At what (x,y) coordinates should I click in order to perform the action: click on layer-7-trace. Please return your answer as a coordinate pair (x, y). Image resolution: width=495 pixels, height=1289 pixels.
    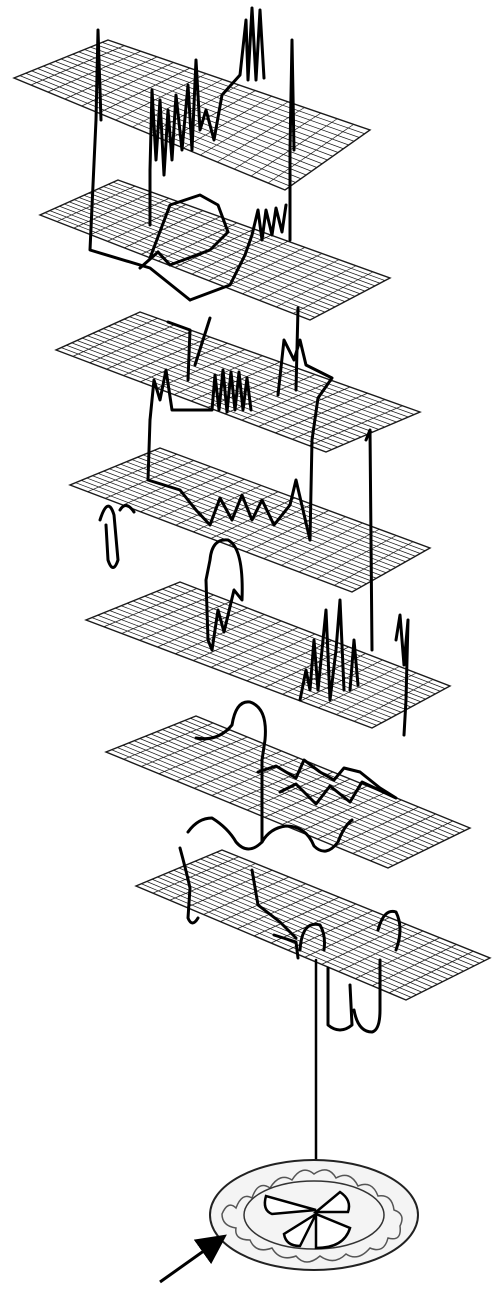
    Looking at the image, I should click on (350, 971).